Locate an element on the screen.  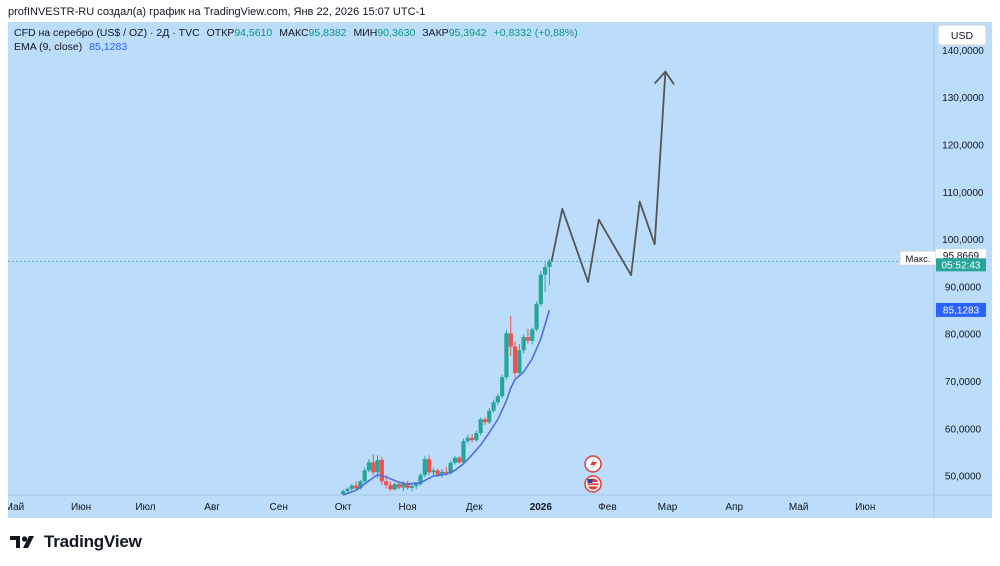
currency-button: USD is located at coordinates (962, 35).